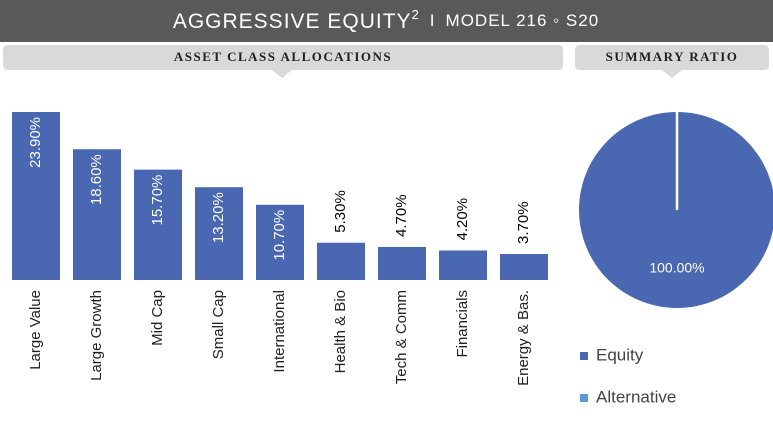 The image size is (773, 429). I want to click on x-tick-label: Large Value, so click(35, 330).